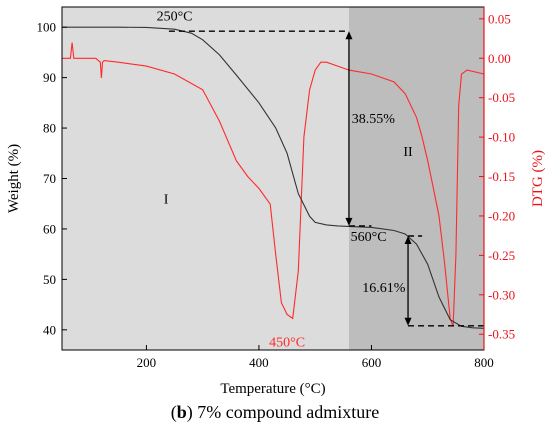 This screenshot has width=550, height=435. I want to click on y-tick-label: 50, so click(49, 279).